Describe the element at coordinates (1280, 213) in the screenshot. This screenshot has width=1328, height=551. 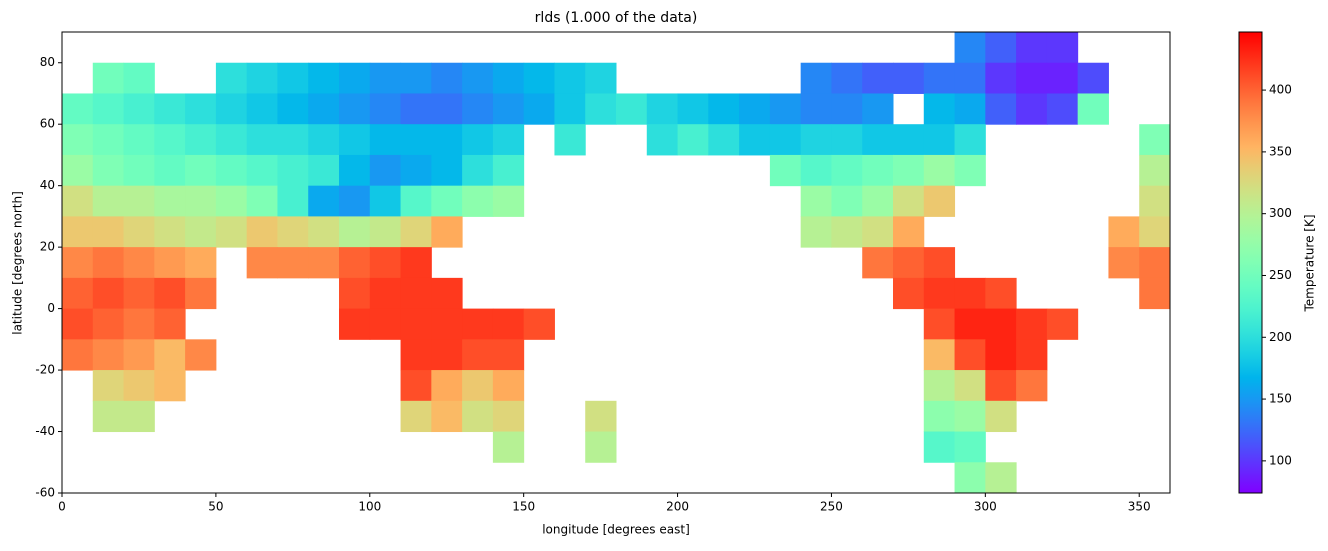
I see `colorbar-tick-label: 300` at that location.